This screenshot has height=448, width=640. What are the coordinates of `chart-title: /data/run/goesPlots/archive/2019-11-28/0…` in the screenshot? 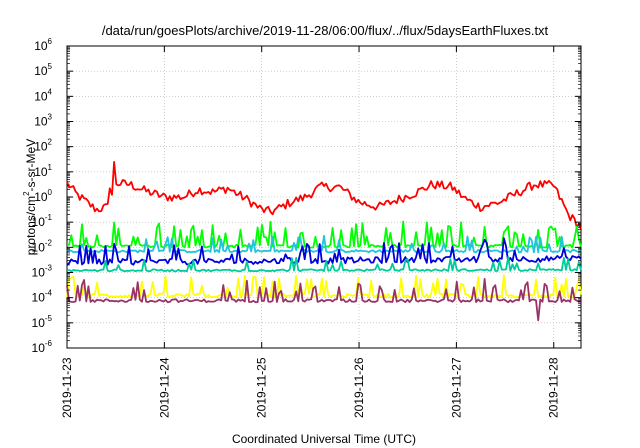 It's located at (325, 30).